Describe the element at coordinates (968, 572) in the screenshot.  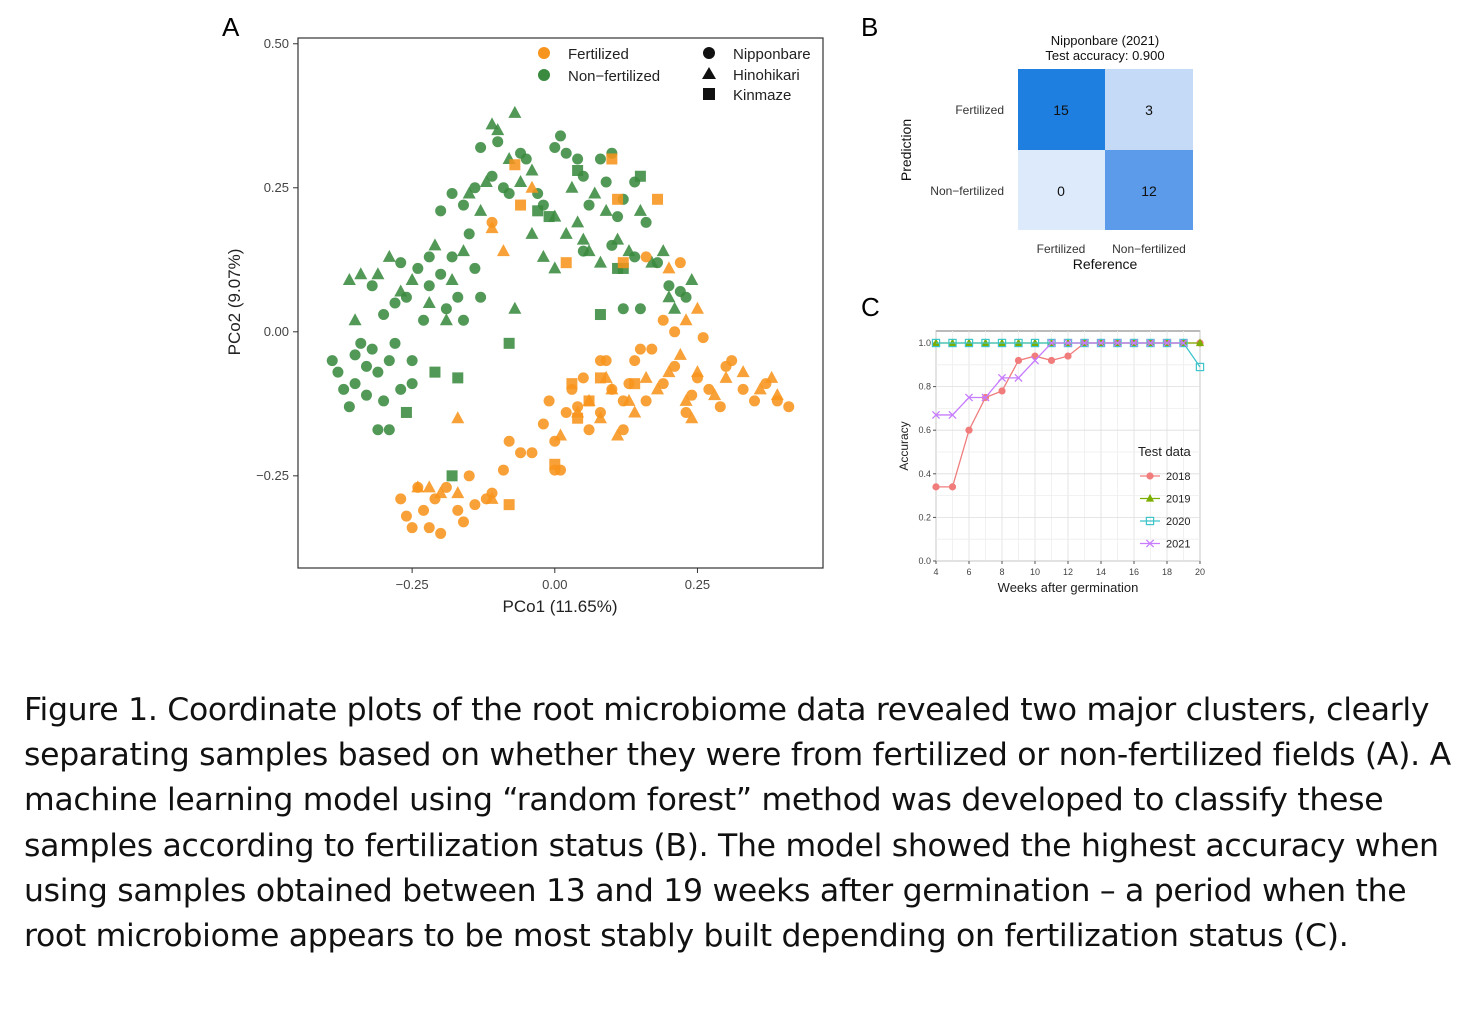
I see `x-tick-label: 6` at that location.